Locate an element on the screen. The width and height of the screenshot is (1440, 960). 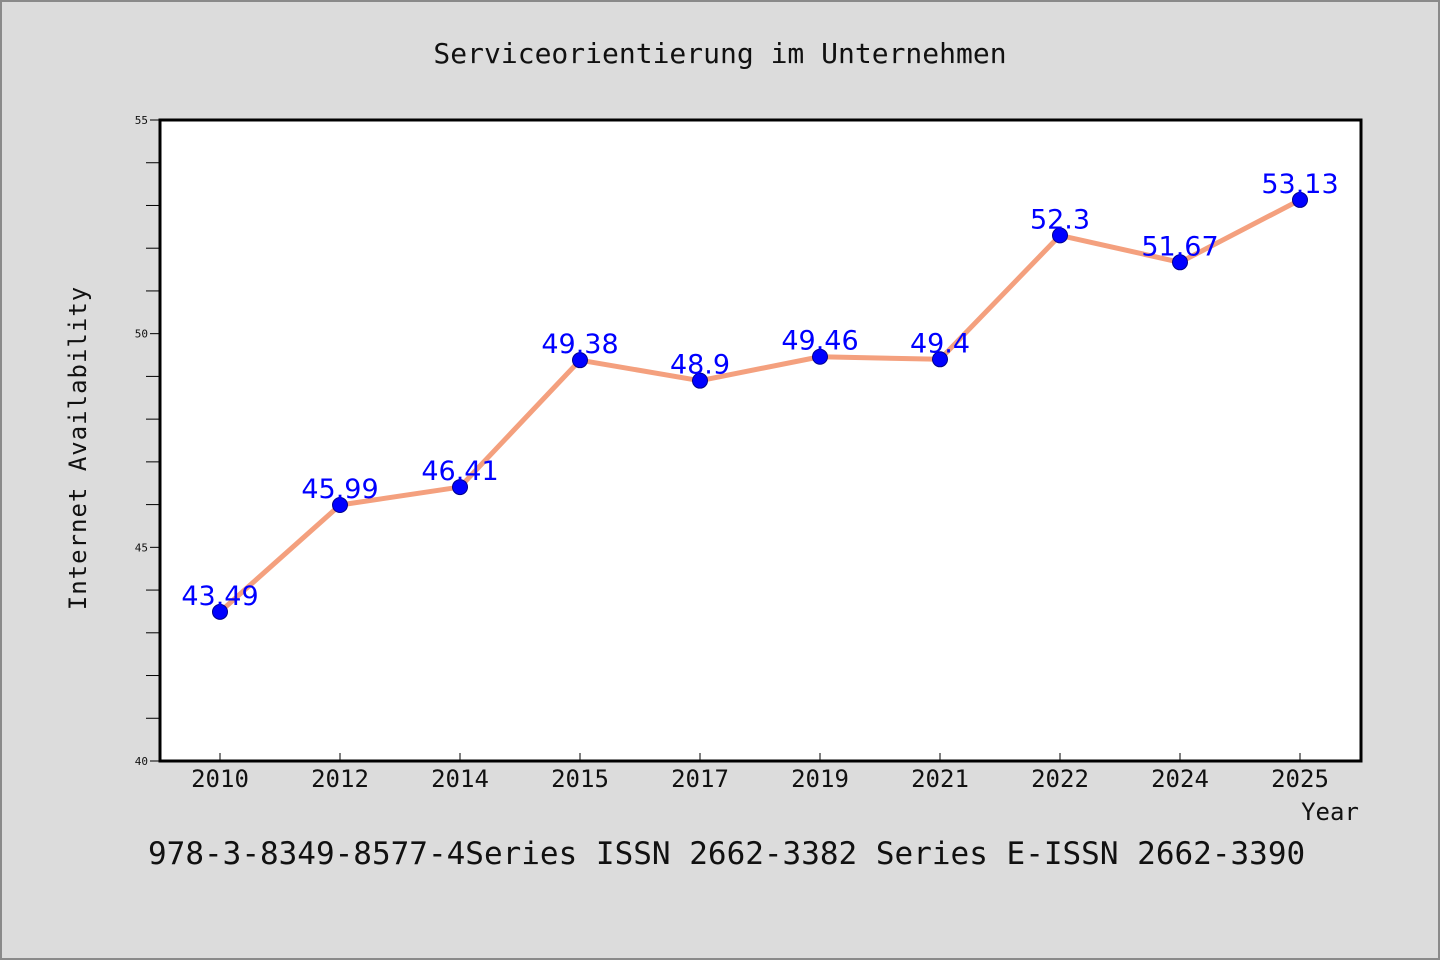
x-tick-label: 2015 is located at coordinates (580, 779).